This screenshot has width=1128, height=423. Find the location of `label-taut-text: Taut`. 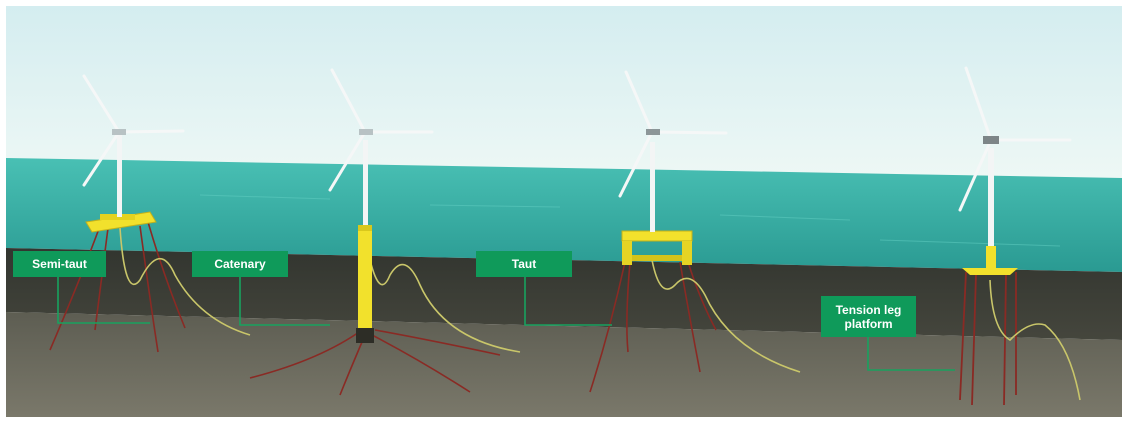

label-taut-text: Taut is located at coordinates (524, 264).